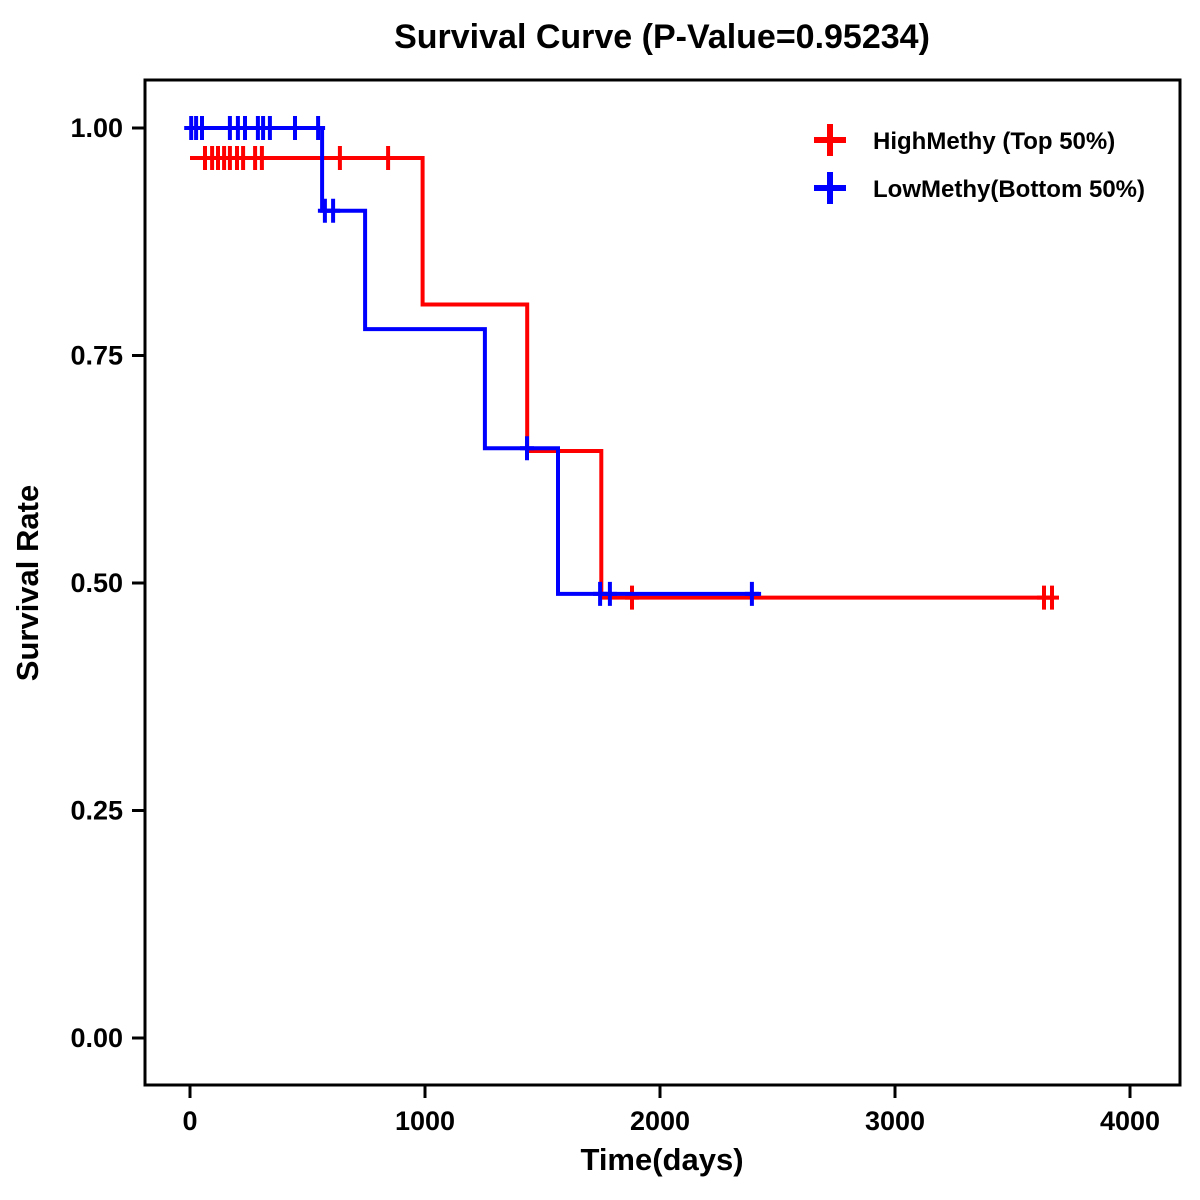  I want to click on legend-entry: LowMethy(Bottom 50%), so click(979, 188).